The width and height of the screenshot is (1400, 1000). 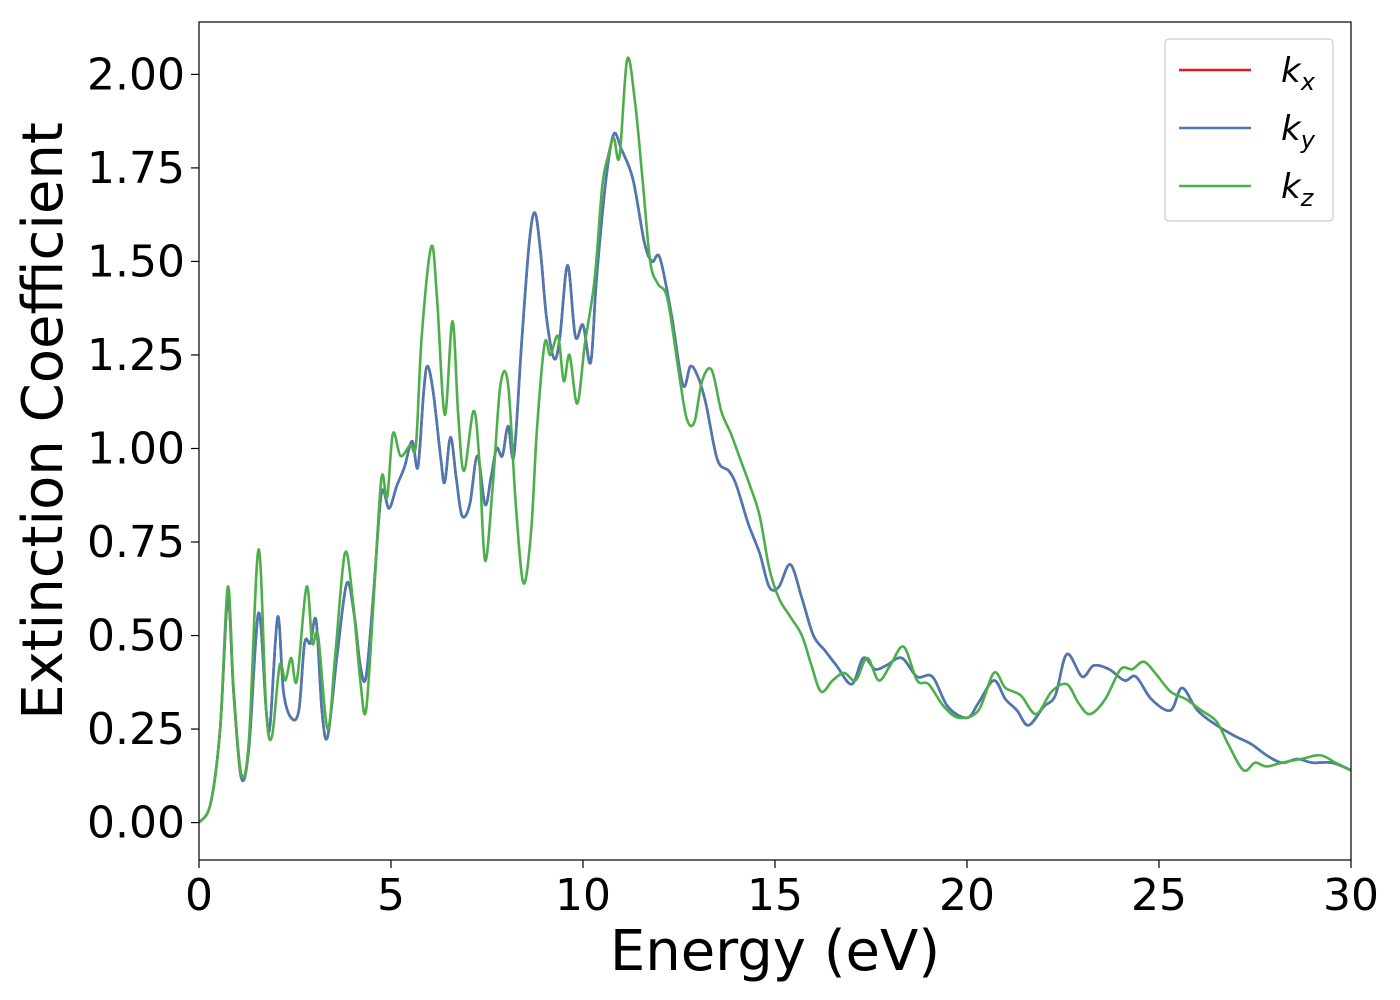 I want to click on y-tick-label: 0.00, so click(x=136, y=823).